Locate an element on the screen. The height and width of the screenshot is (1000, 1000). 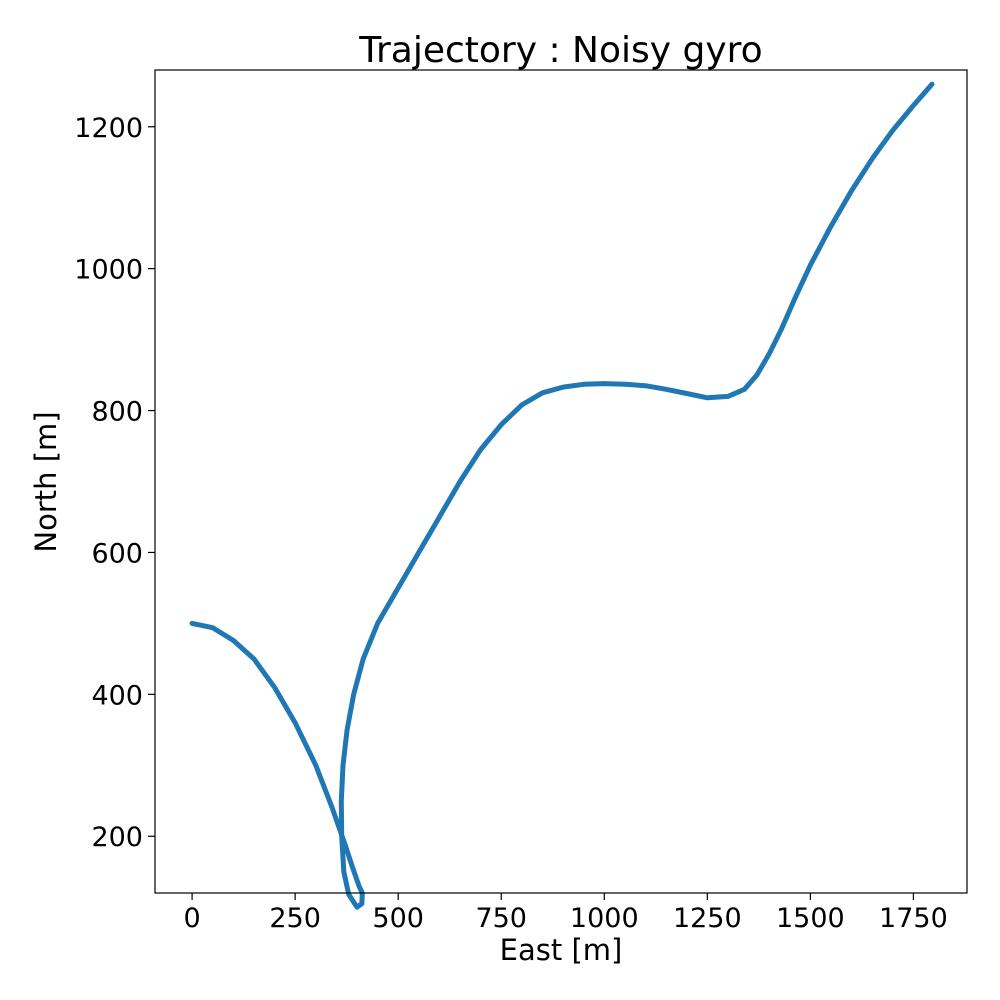
x-tick-label: 1250 is located at coordinates (707, 918).